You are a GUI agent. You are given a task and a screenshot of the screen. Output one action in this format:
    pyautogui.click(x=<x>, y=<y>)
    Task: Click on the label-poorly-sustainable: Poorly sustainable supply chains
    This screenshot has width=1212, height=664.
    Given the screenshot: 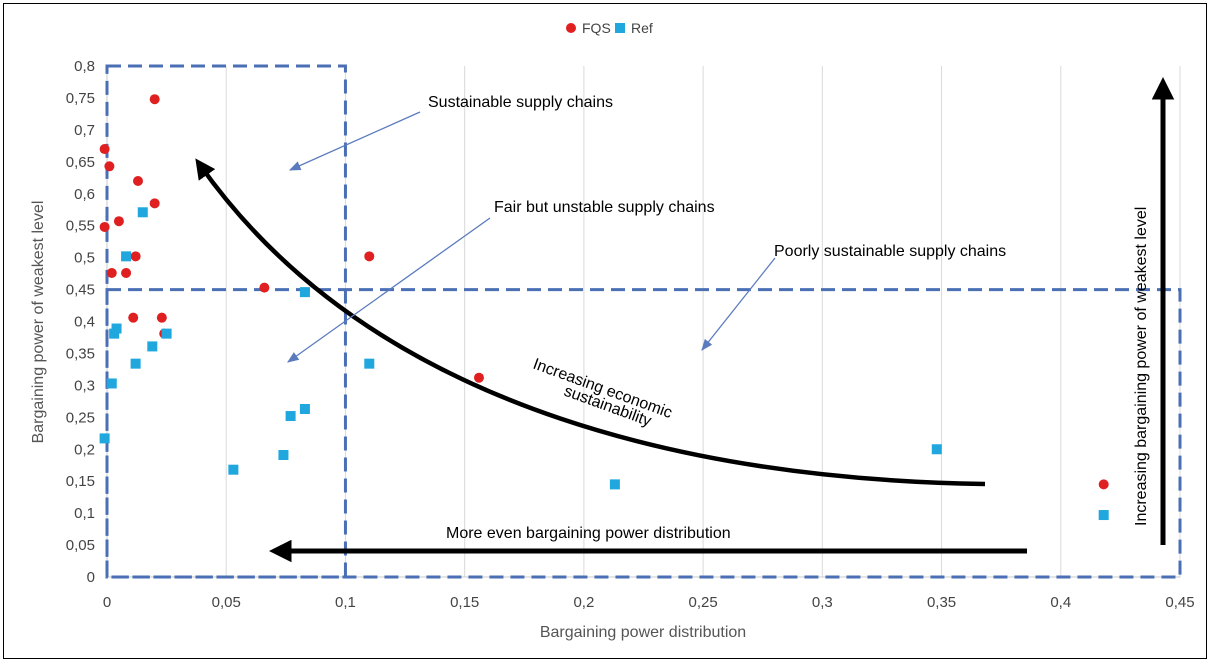 What is the action you would take?
    pyautogui.click(x=890, y=251)
    